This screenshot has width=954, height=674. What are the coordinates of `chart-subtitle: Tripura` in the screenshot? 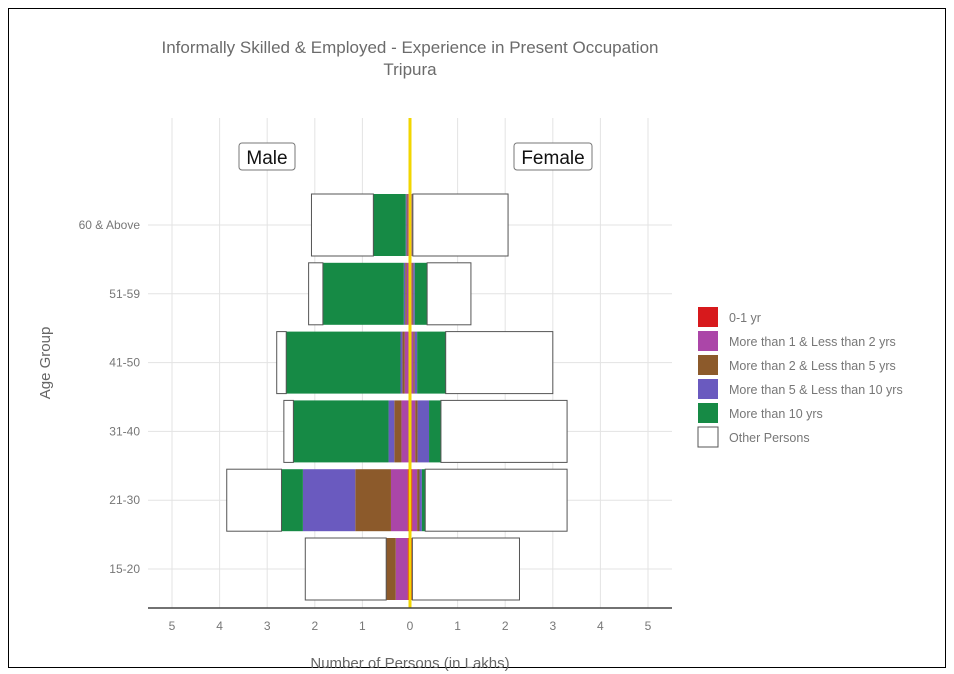 It's located at (410, 69).